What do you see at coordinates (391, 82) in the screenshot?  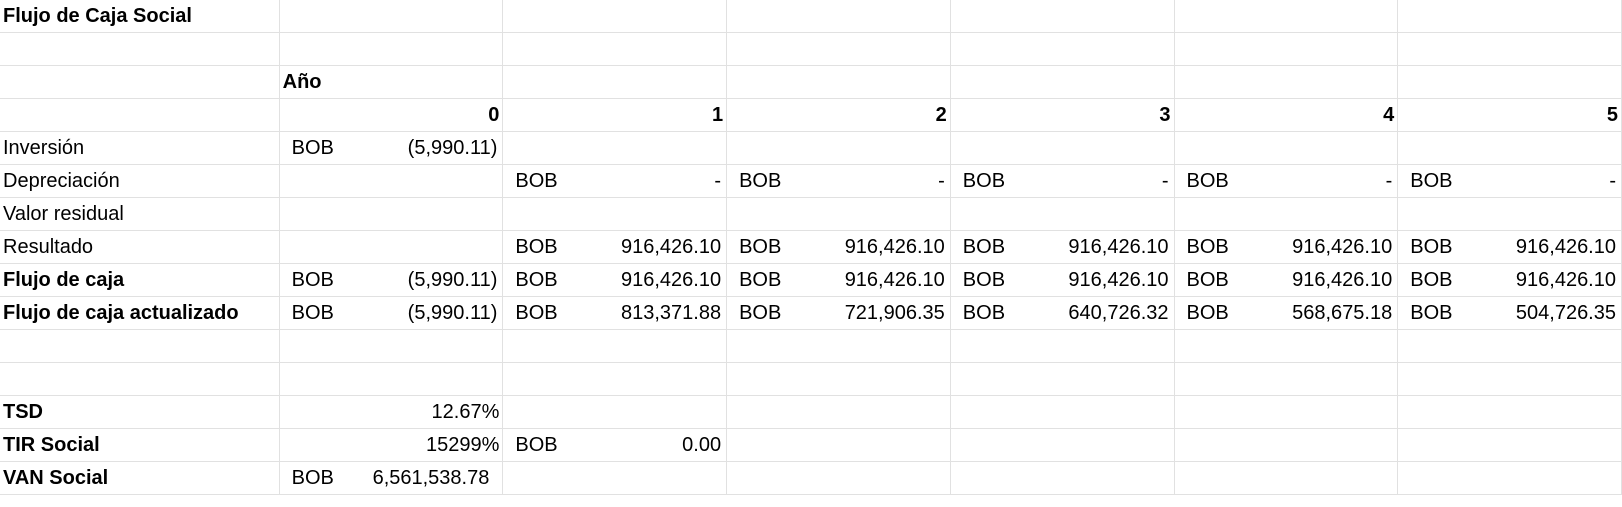 I see `year-header: Año` at bounding box center [391, 82].